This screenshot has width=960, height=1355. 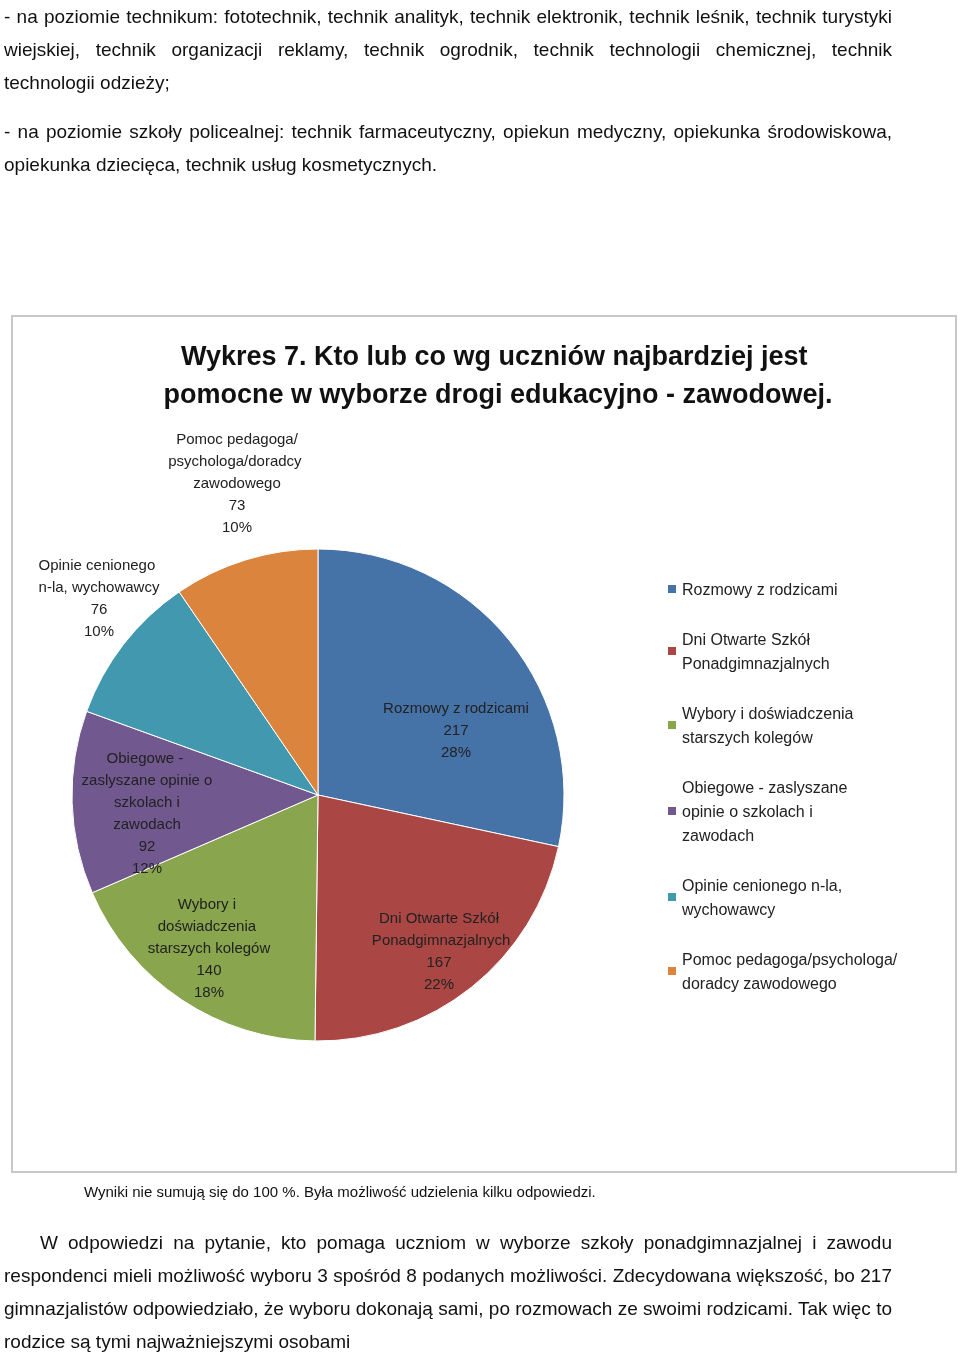 I want to click on slice-label: Opinie cenionego n-la, wychowawcy, so click(x=99, y=575).